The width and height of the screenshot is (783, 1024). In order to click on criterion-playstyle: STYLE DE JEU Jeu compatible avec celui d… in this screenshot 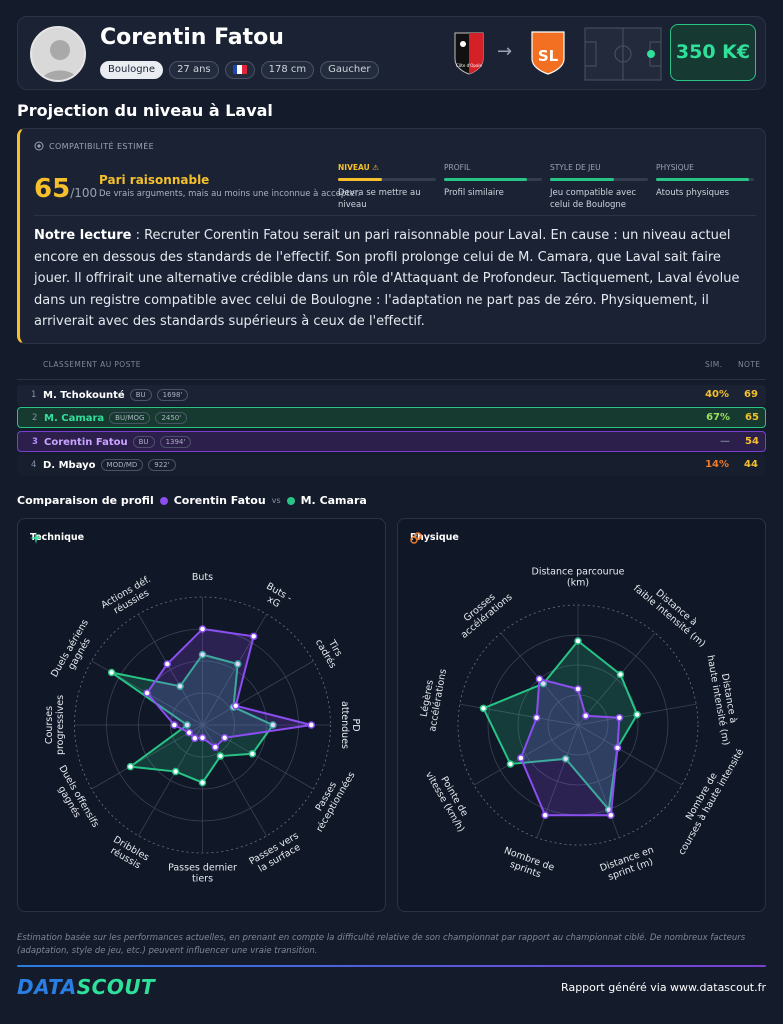, I will do `click(599, 187)`.